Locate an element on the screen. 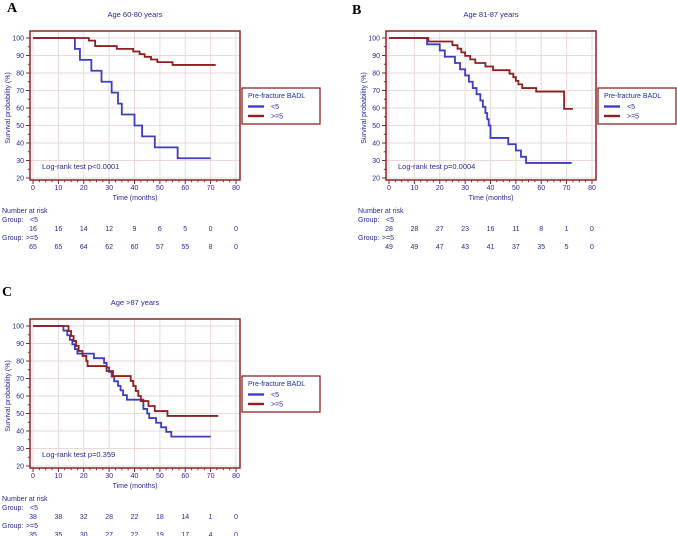 The height and width of the screenshot is (536, 677). logrank-annotation: Log-rank test p=0.359 is located at coordinates (78, 454).